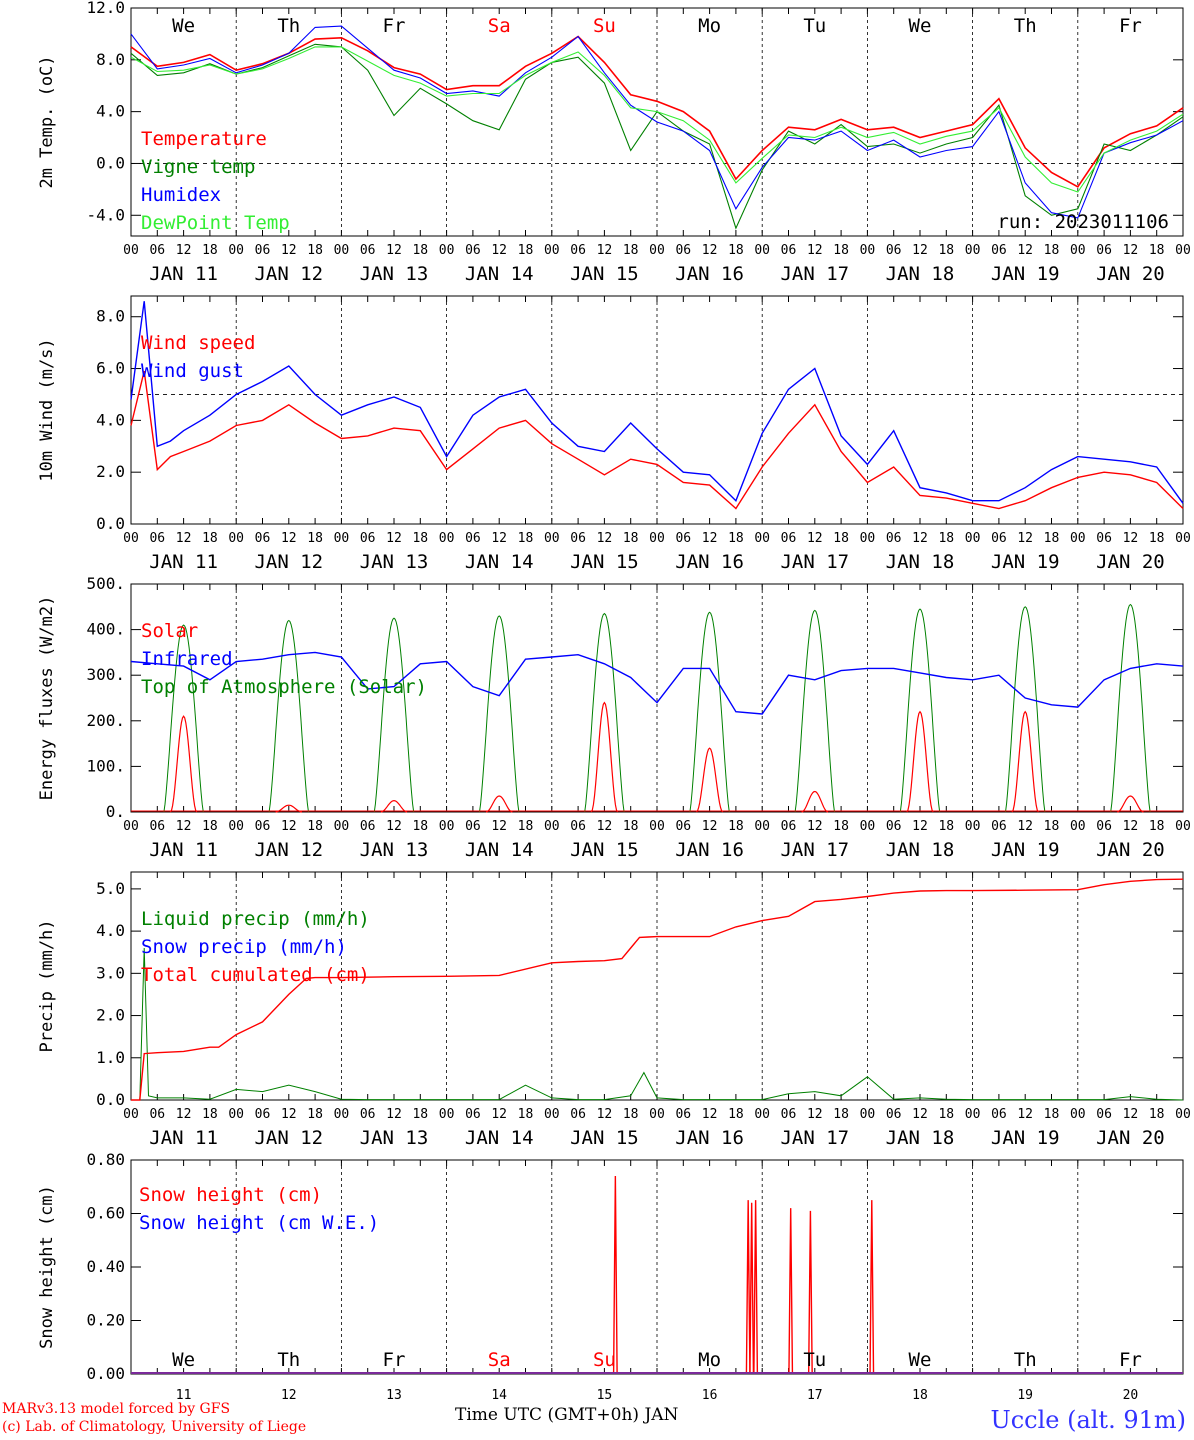  What do you see at coordinates (604, 562) in the screenshot?
I see `date-label: JAN 15` at bounding box center [604, 562].